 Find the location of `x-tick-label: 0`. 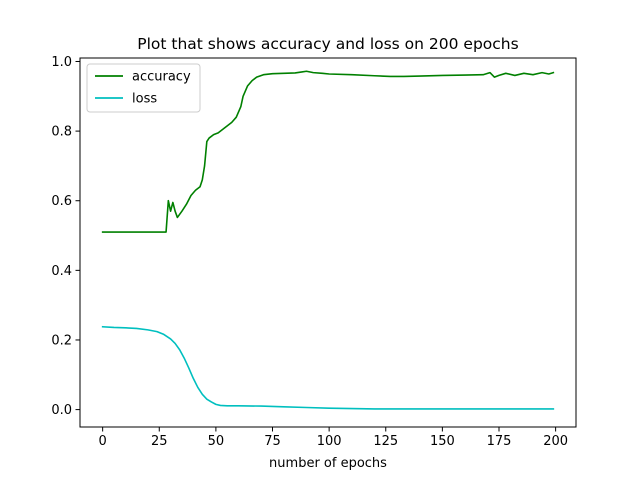

x-tick-label: 0 is located at coordinates (103, 441).